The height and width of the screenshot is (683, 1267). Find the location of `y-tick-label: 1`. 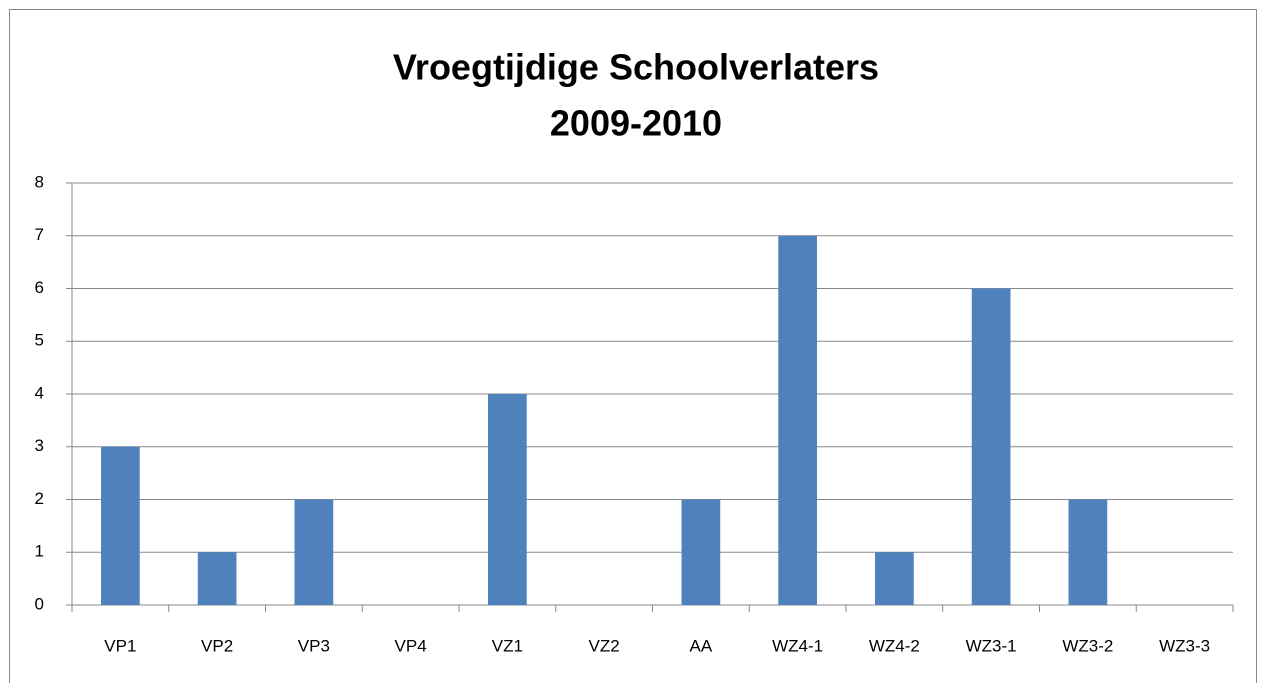

y-tick-label: 1 is located at coordinates (39, 551).